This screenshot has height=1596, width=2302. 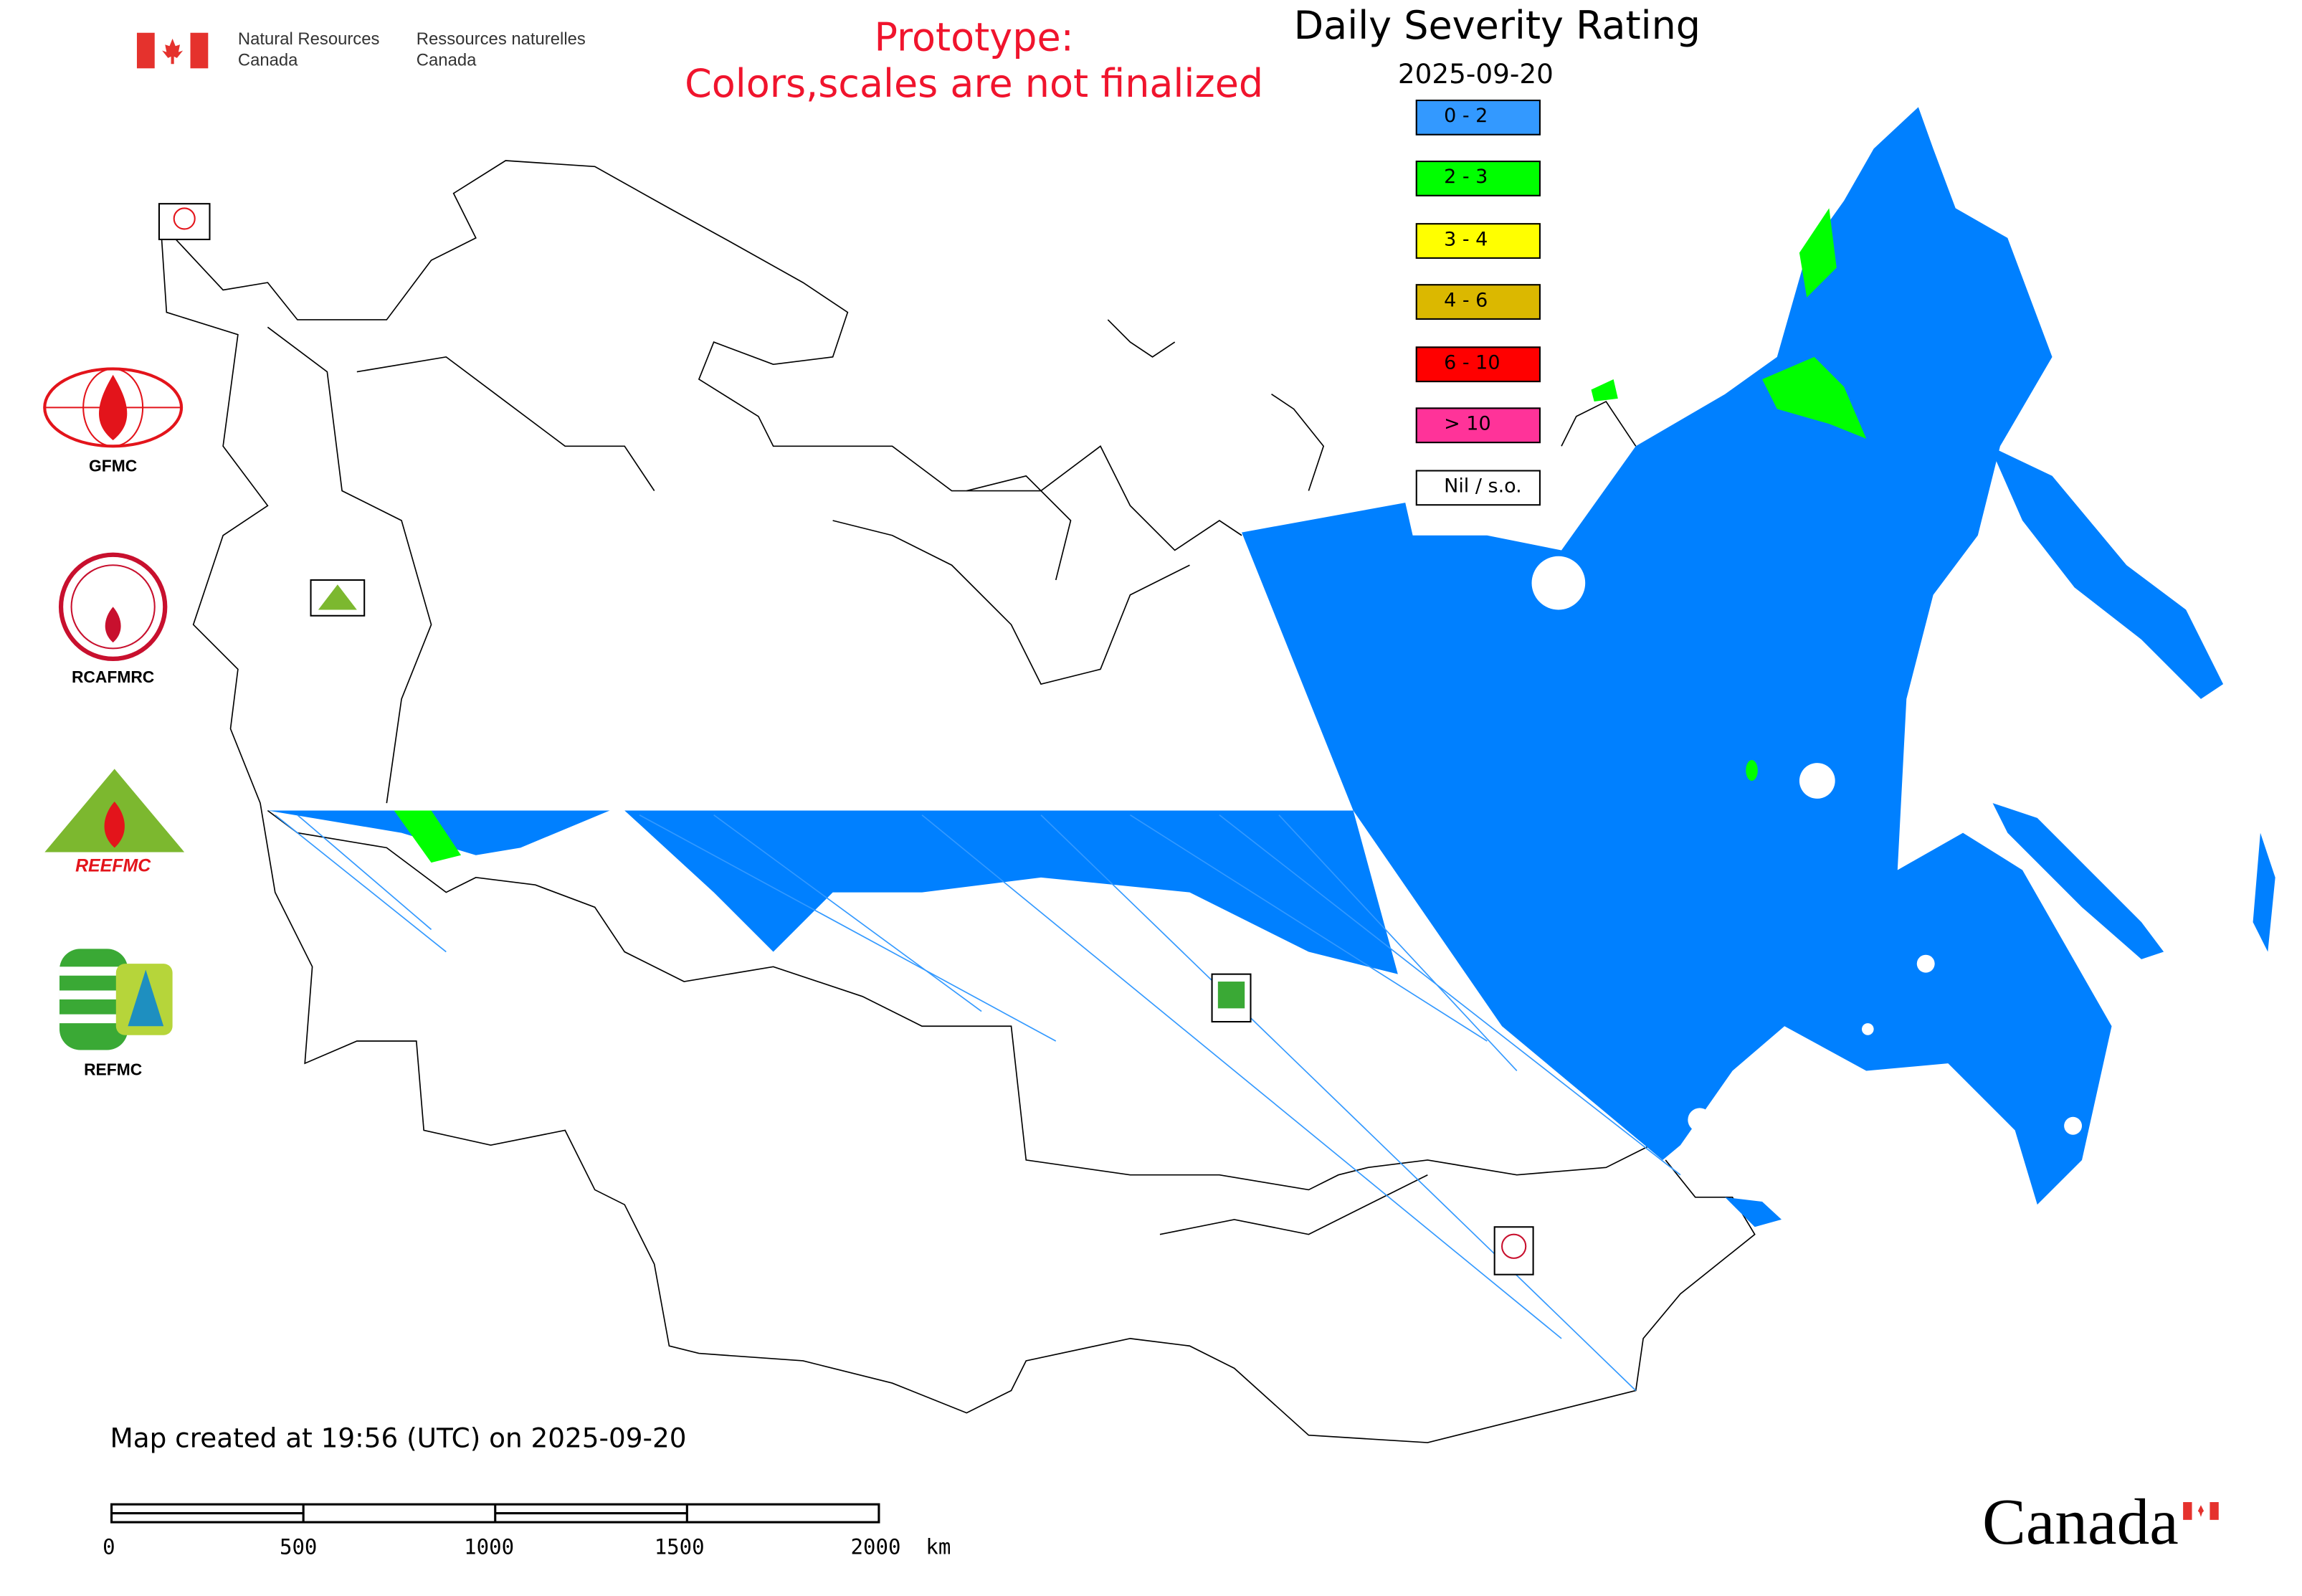 I want to click on agency-en-line2: Canada, so click(x=268, y=61).